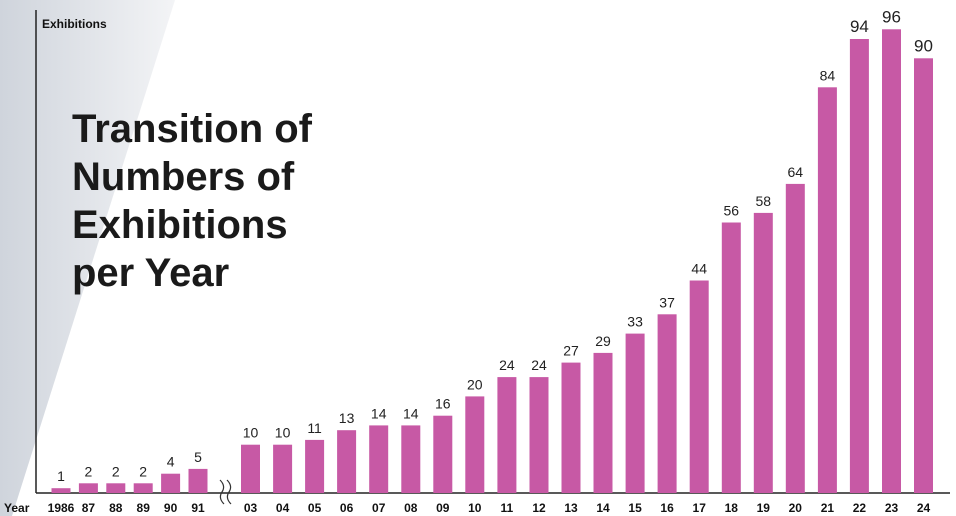 Image resolution: width=956 pixels, height=516 pixels. I want to click on tick-label-15: 15, so click(635, 508).